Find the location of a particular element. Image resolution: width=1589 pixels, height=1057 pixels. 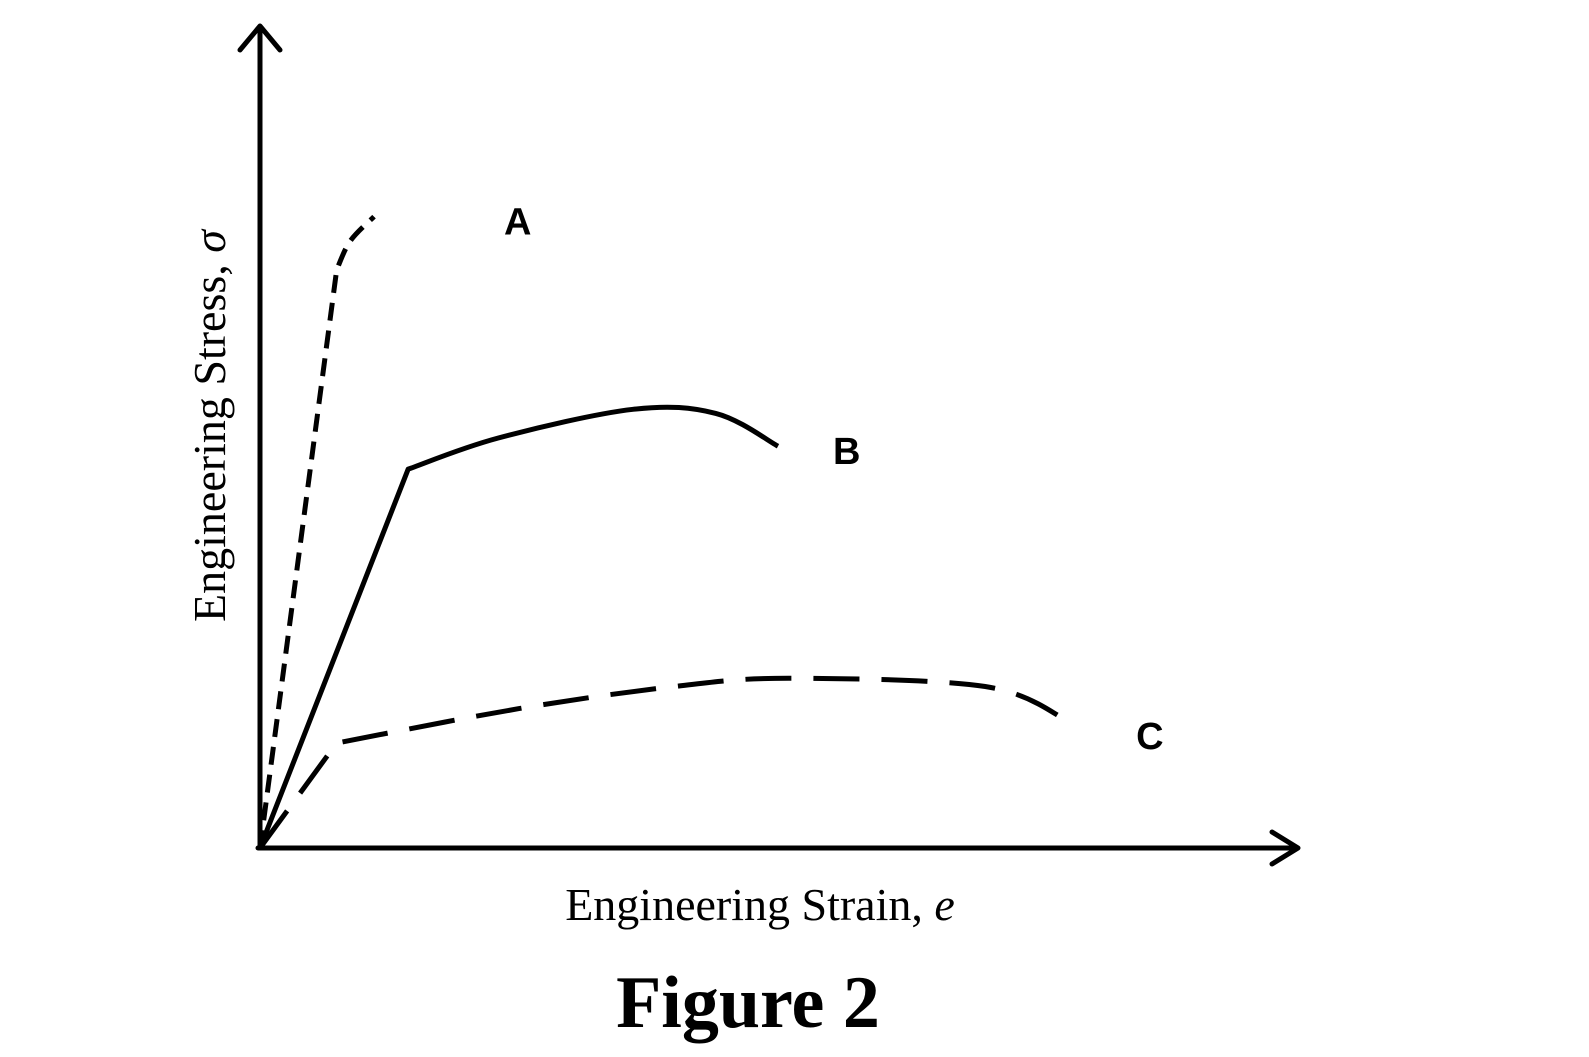

y-axis-label: Engineering Stress, σ is located at coordinates (209, 425).